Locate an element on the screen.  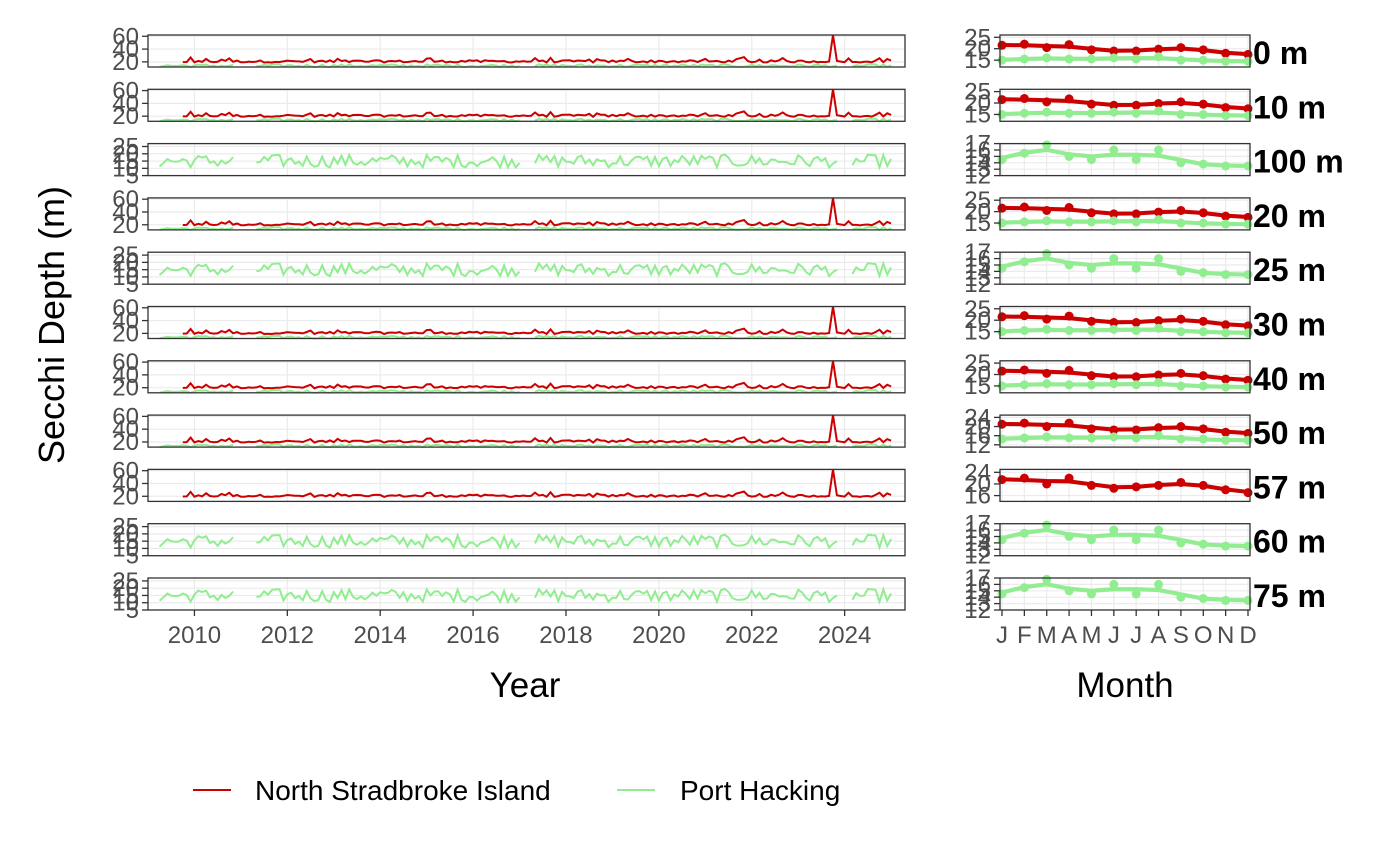
y-tick-label-month: 24 is located at coordinates (977, 472).